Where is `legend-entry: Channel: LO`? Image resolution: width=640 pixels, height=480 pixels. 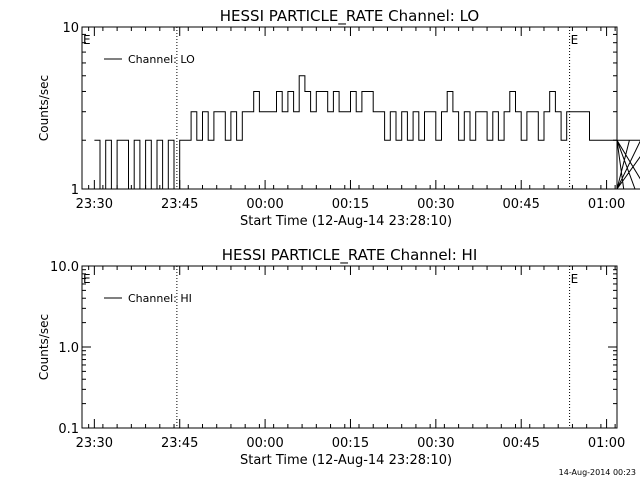
legend-entry: Channel: LO is located at coordinates (161, 59).